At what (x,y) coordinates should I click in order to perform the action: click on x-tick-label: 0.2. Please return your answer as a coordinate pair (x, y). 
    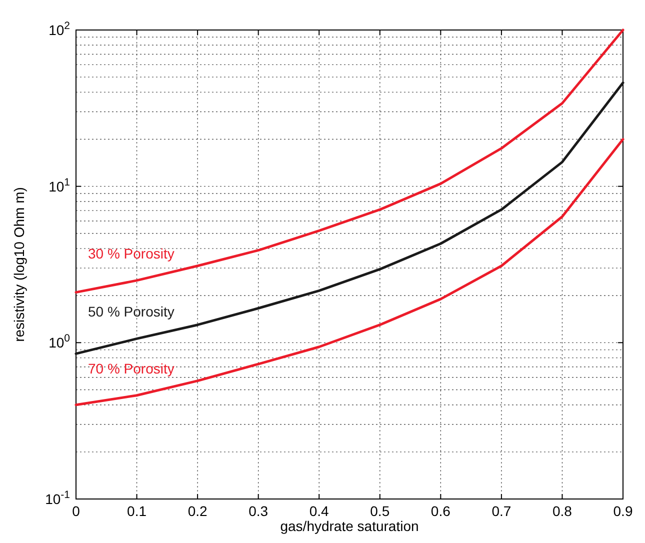
    Looking at the image, I should click on (198, 511).